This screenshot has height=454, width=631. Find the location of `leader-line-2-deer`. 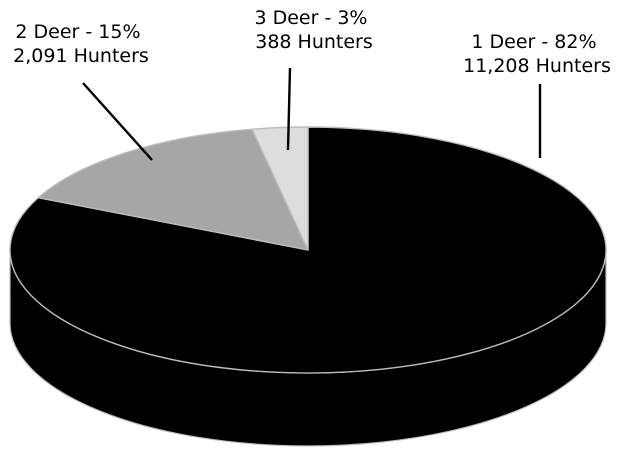

leader-line-2-deer is located at coordinates (117, 121).